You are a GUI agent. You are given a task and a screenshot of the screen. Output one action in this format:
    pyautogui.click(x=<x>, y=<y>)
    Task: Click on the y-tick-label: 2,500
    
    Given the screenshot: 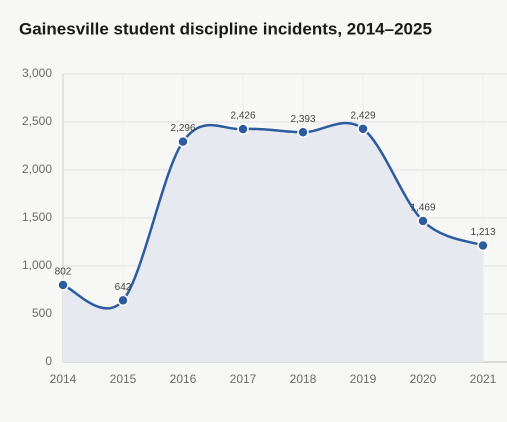 What is the action you would take?
    pyautogui.click(x=37, y=121)
    